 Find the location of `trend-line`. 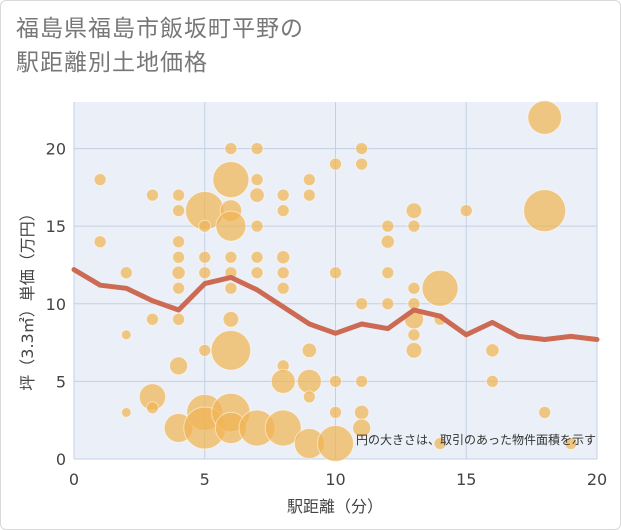

trend-line is located at coordinates (335, 304).